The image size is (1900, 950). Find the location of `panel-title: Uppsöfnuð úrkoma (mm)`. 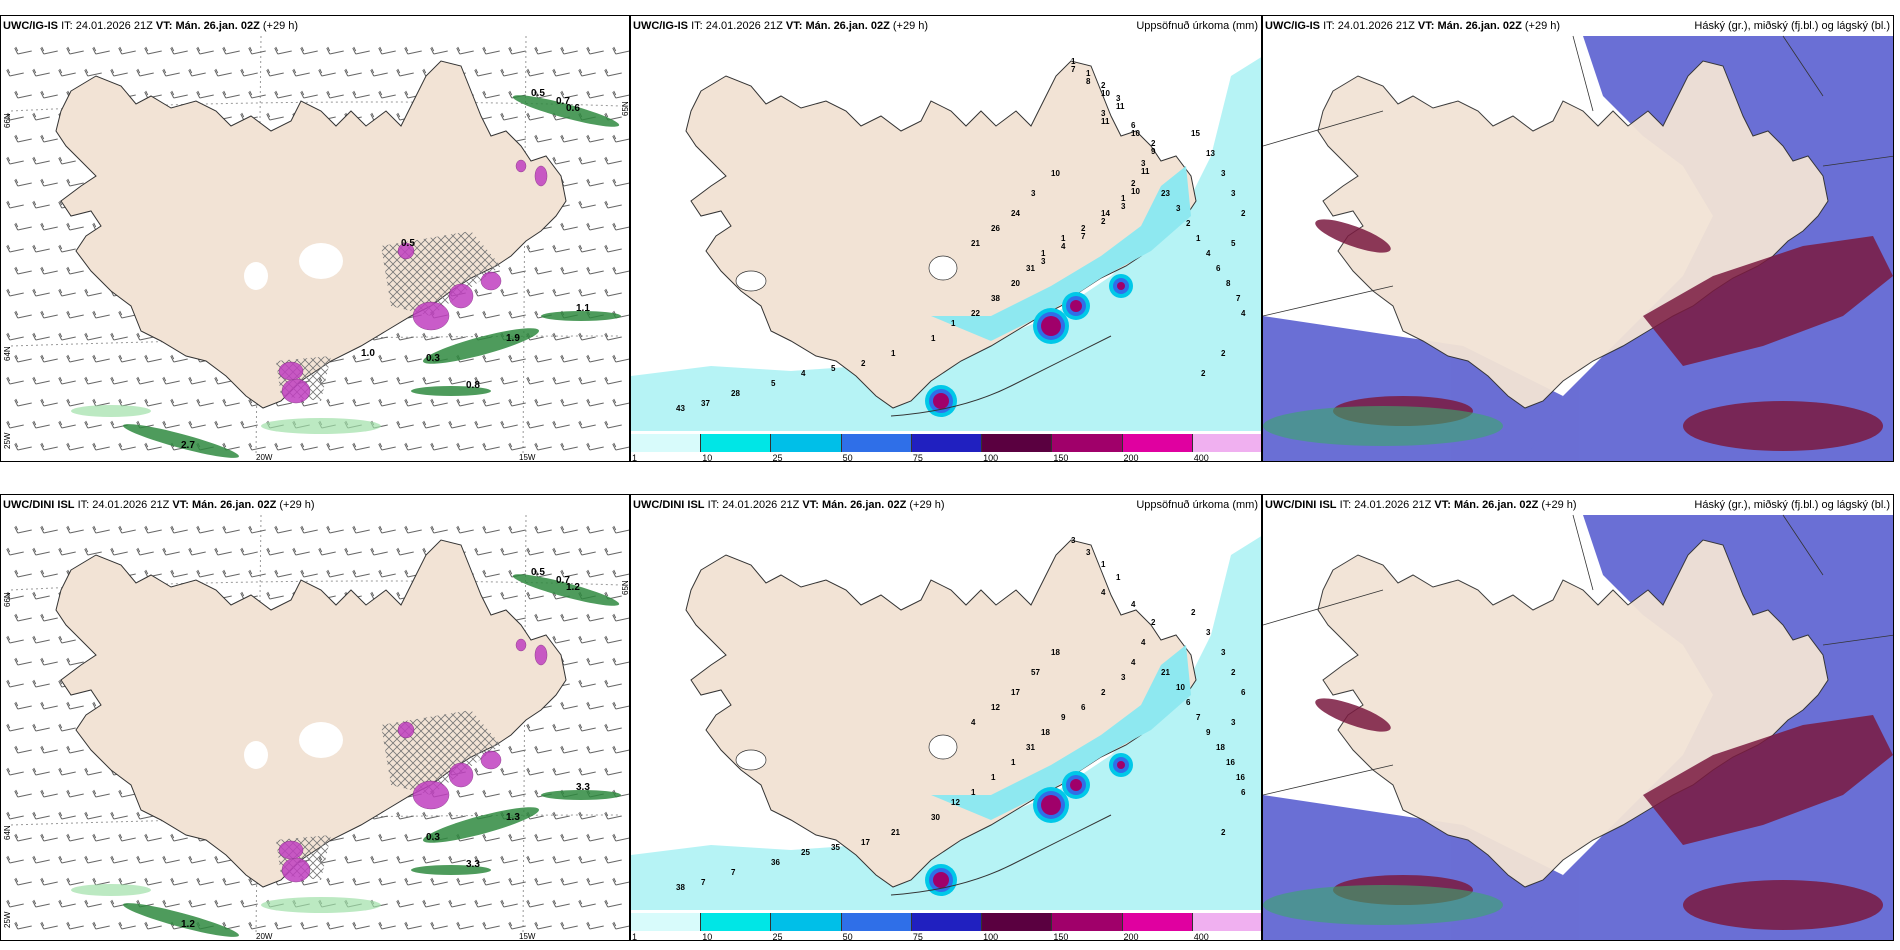

panel-title: Uppsöfnuð úrkoma (mm) is located at coordinates (1197, 505).